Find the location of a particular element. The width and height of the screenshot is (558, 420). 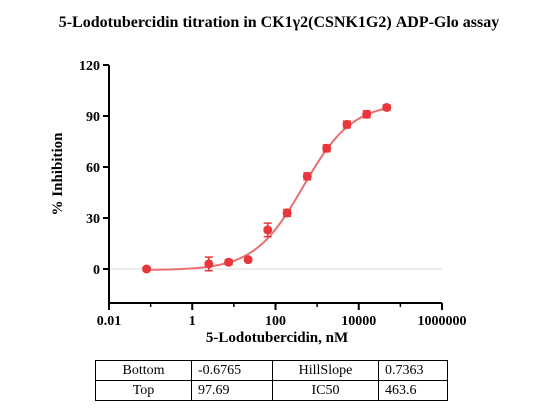

param-label-ic50: IC50 is located at coordinates (325, 390).